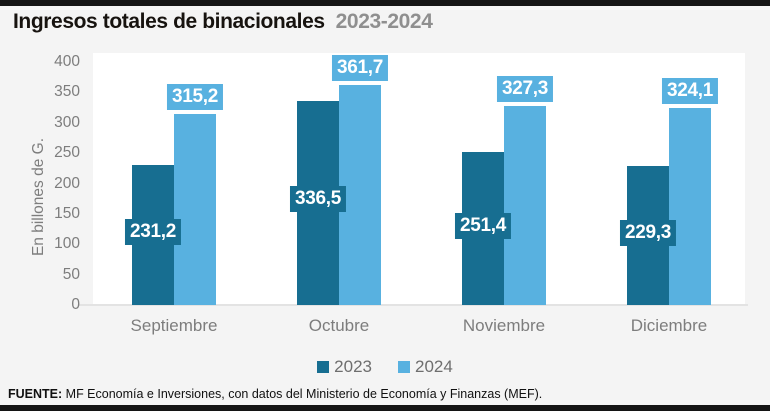 The image size is (770, 411). Describe the element at coordinates (504, 325) in the screenshot. I see `x-axis-label-noviembre: Noviembre` at that location.